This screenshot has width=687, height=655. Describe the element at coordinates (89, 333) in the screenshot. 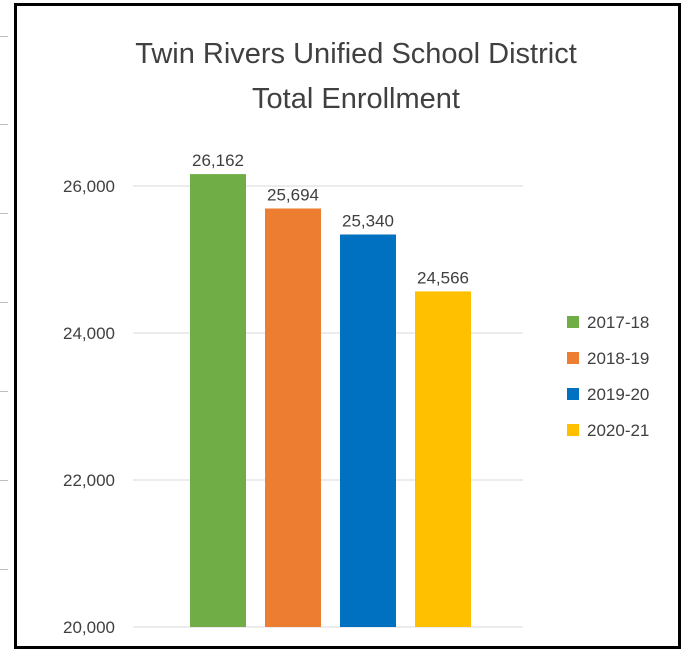

I see `y-tick-label: 24,000` at that location.